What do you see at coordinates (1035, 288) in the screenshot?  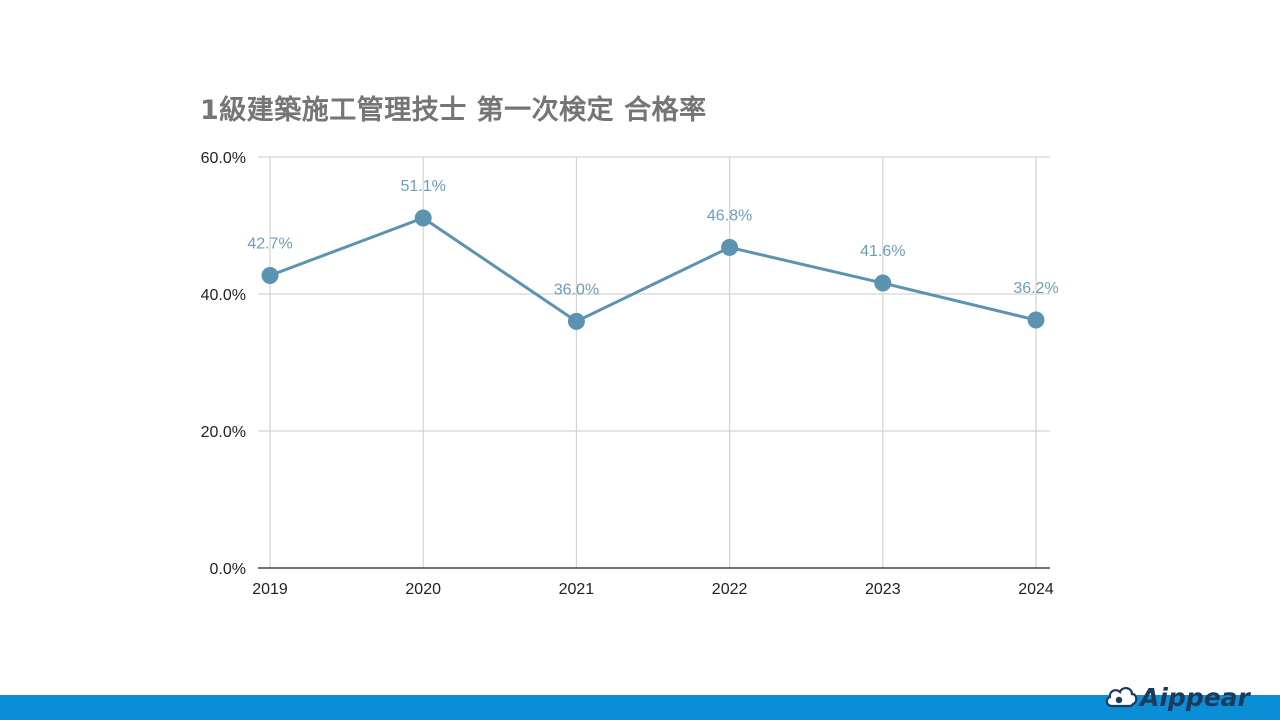 I see `data-label: 36.2%` at bounding box center [1035, 288].